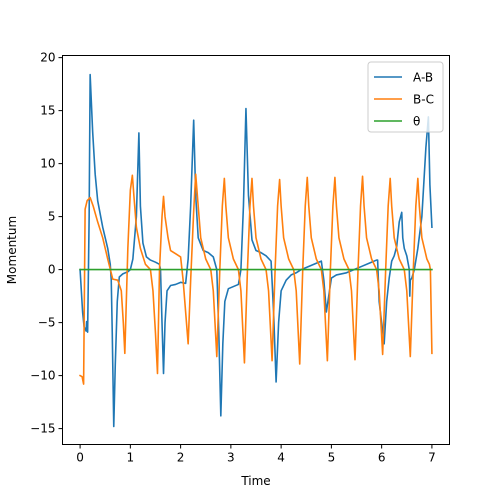 The width and height of the screenshot is (500, 500). I want to click on x-tick-label: 1, so click(131, 458).